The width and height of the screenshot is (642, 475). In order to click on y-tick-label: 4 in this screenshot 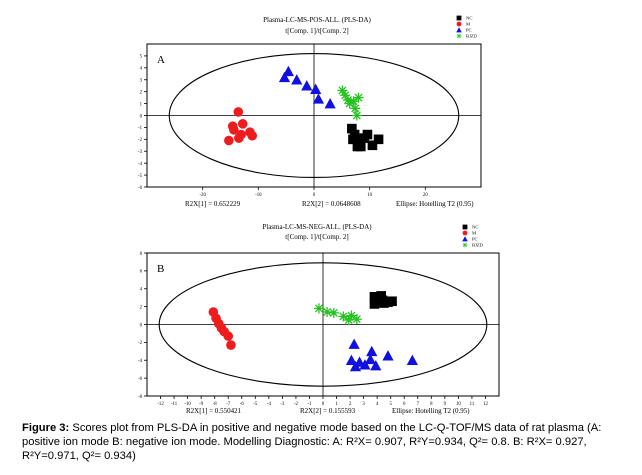, I will do `click(141, 290)`.